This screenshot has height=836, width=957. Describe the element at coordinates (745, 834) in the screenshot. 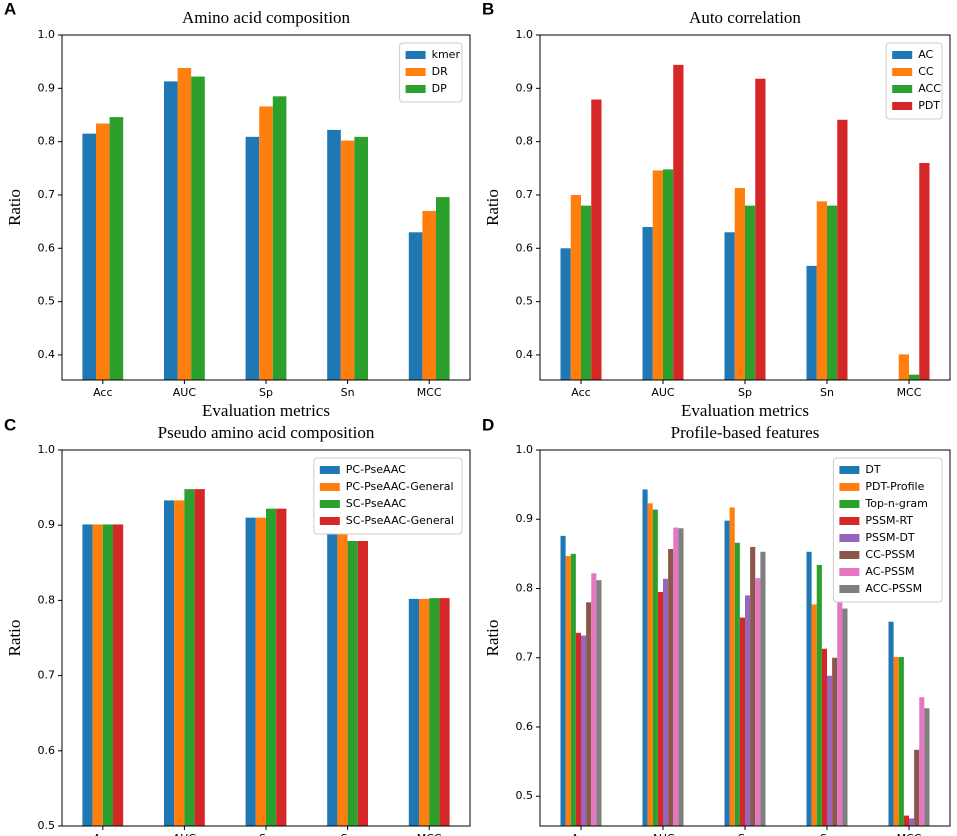

I see `x-tick-label: Sp` at that location.